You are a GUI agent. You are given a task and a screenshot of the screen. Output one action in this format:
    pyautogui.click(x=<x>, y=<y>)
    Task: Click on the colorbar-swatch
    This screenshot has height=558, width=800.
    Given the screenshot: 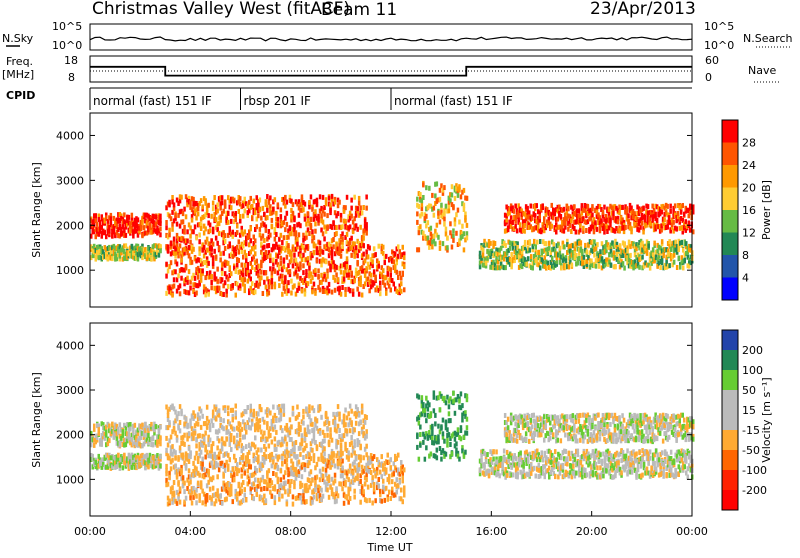 What is the action you would take?
    pyautogui.click(x=730, y=266)
    